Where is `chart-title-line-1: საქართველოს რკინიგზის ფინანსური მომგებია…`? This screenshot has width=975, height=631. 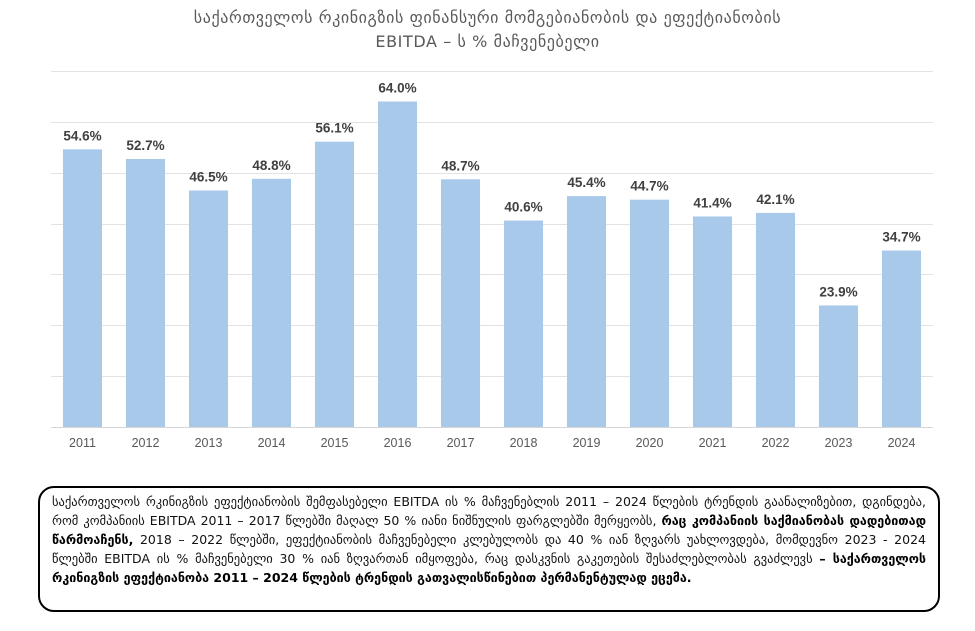 chart-title-line-1: საქართველოს რკინიგზის ფინანსური მომგებია… is located at coordinates (487, 17).